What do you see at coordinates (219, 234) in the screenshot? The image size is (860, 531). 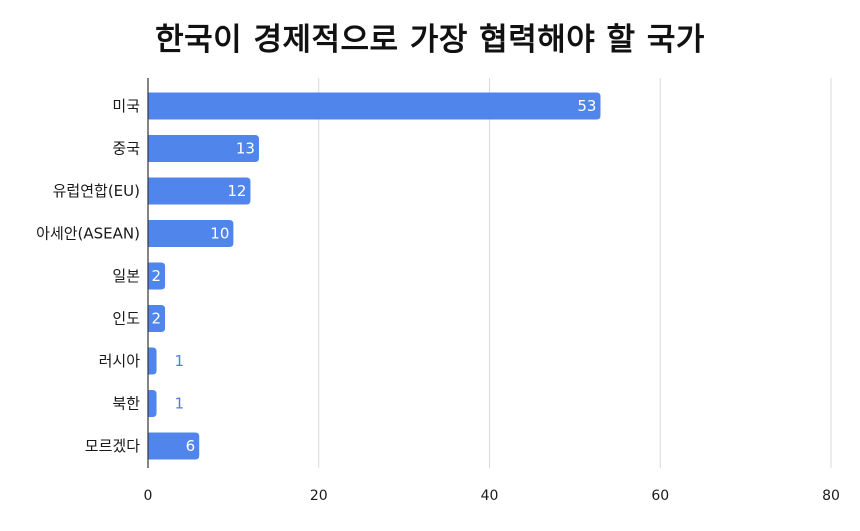 I see `data-label: 10` at bounding box center [219, 234].